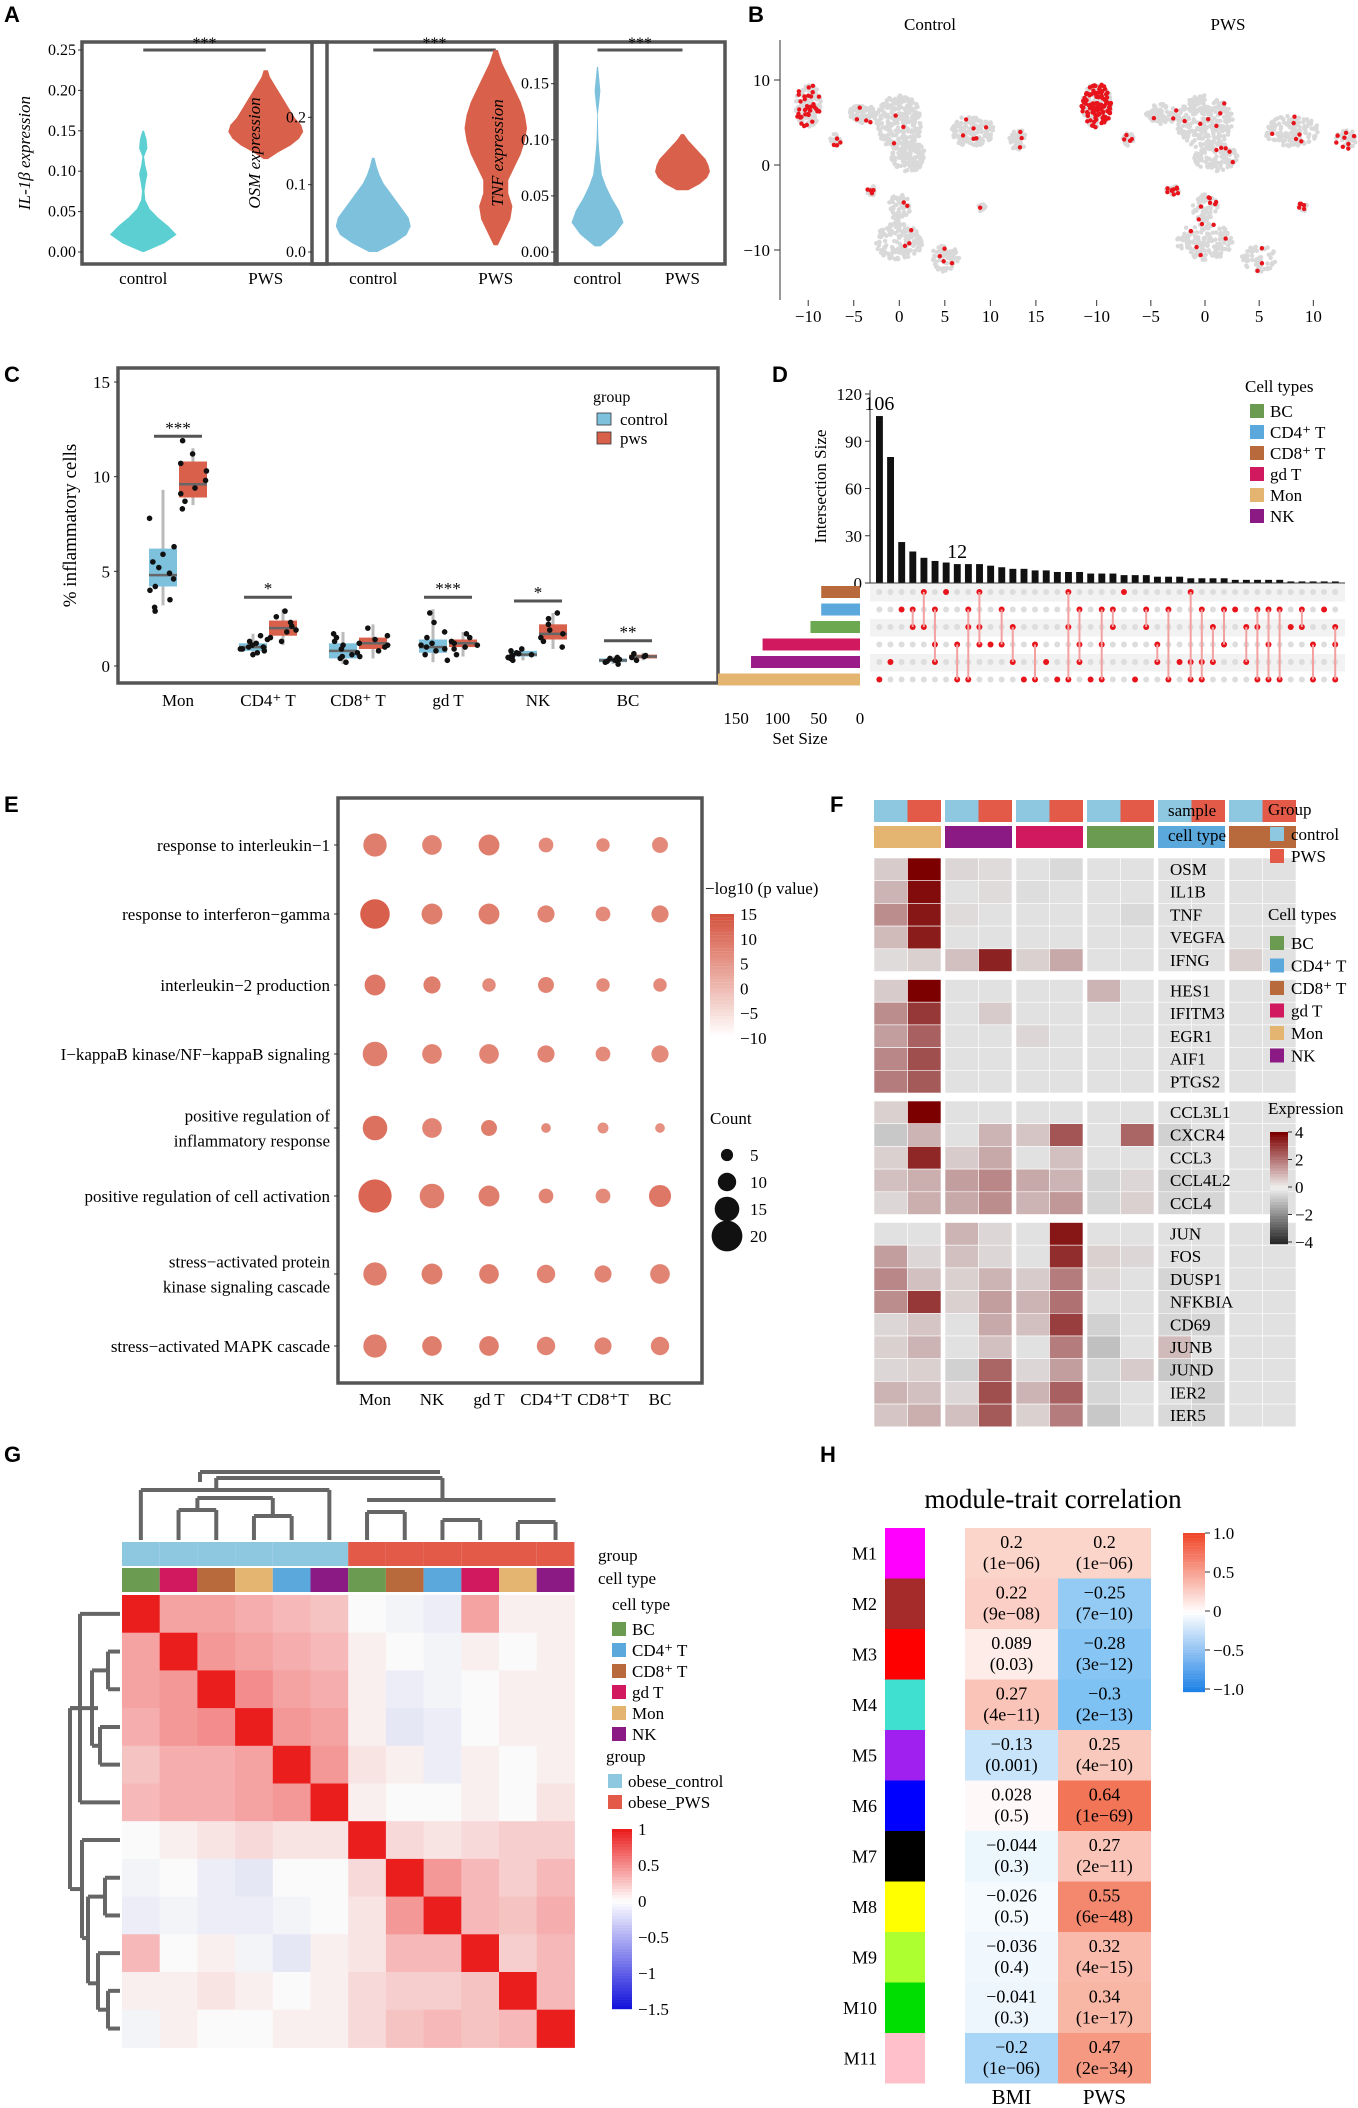  Describe the element at coordinates (518, 1554) in the screenshot. I see `group-annotation` at that location.